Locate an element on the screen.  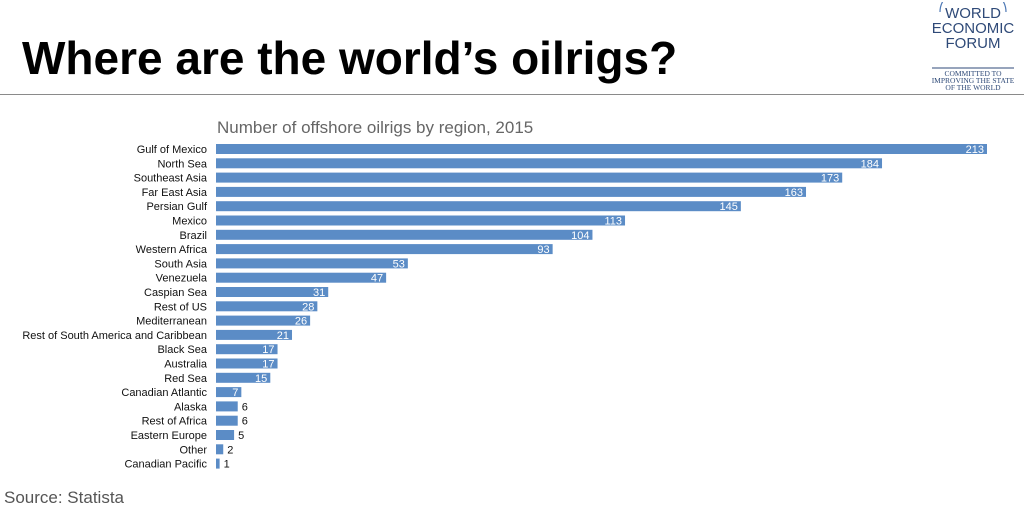
category-label-brazil: Brazil is located at coordinates (193, 236).